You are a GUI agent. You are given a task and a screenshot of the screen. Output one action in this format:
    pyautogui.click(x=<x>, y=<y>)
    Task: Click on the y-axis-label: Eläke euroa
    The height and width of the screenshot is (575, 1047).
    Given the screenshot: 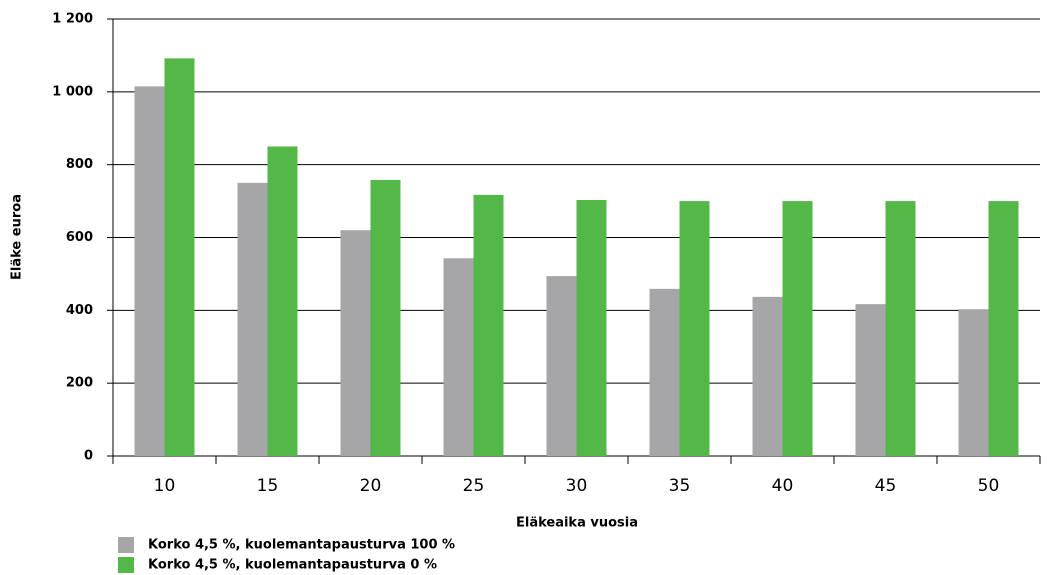 What is the action you would take?
    pyautogui.click(x=17, y=237)
    